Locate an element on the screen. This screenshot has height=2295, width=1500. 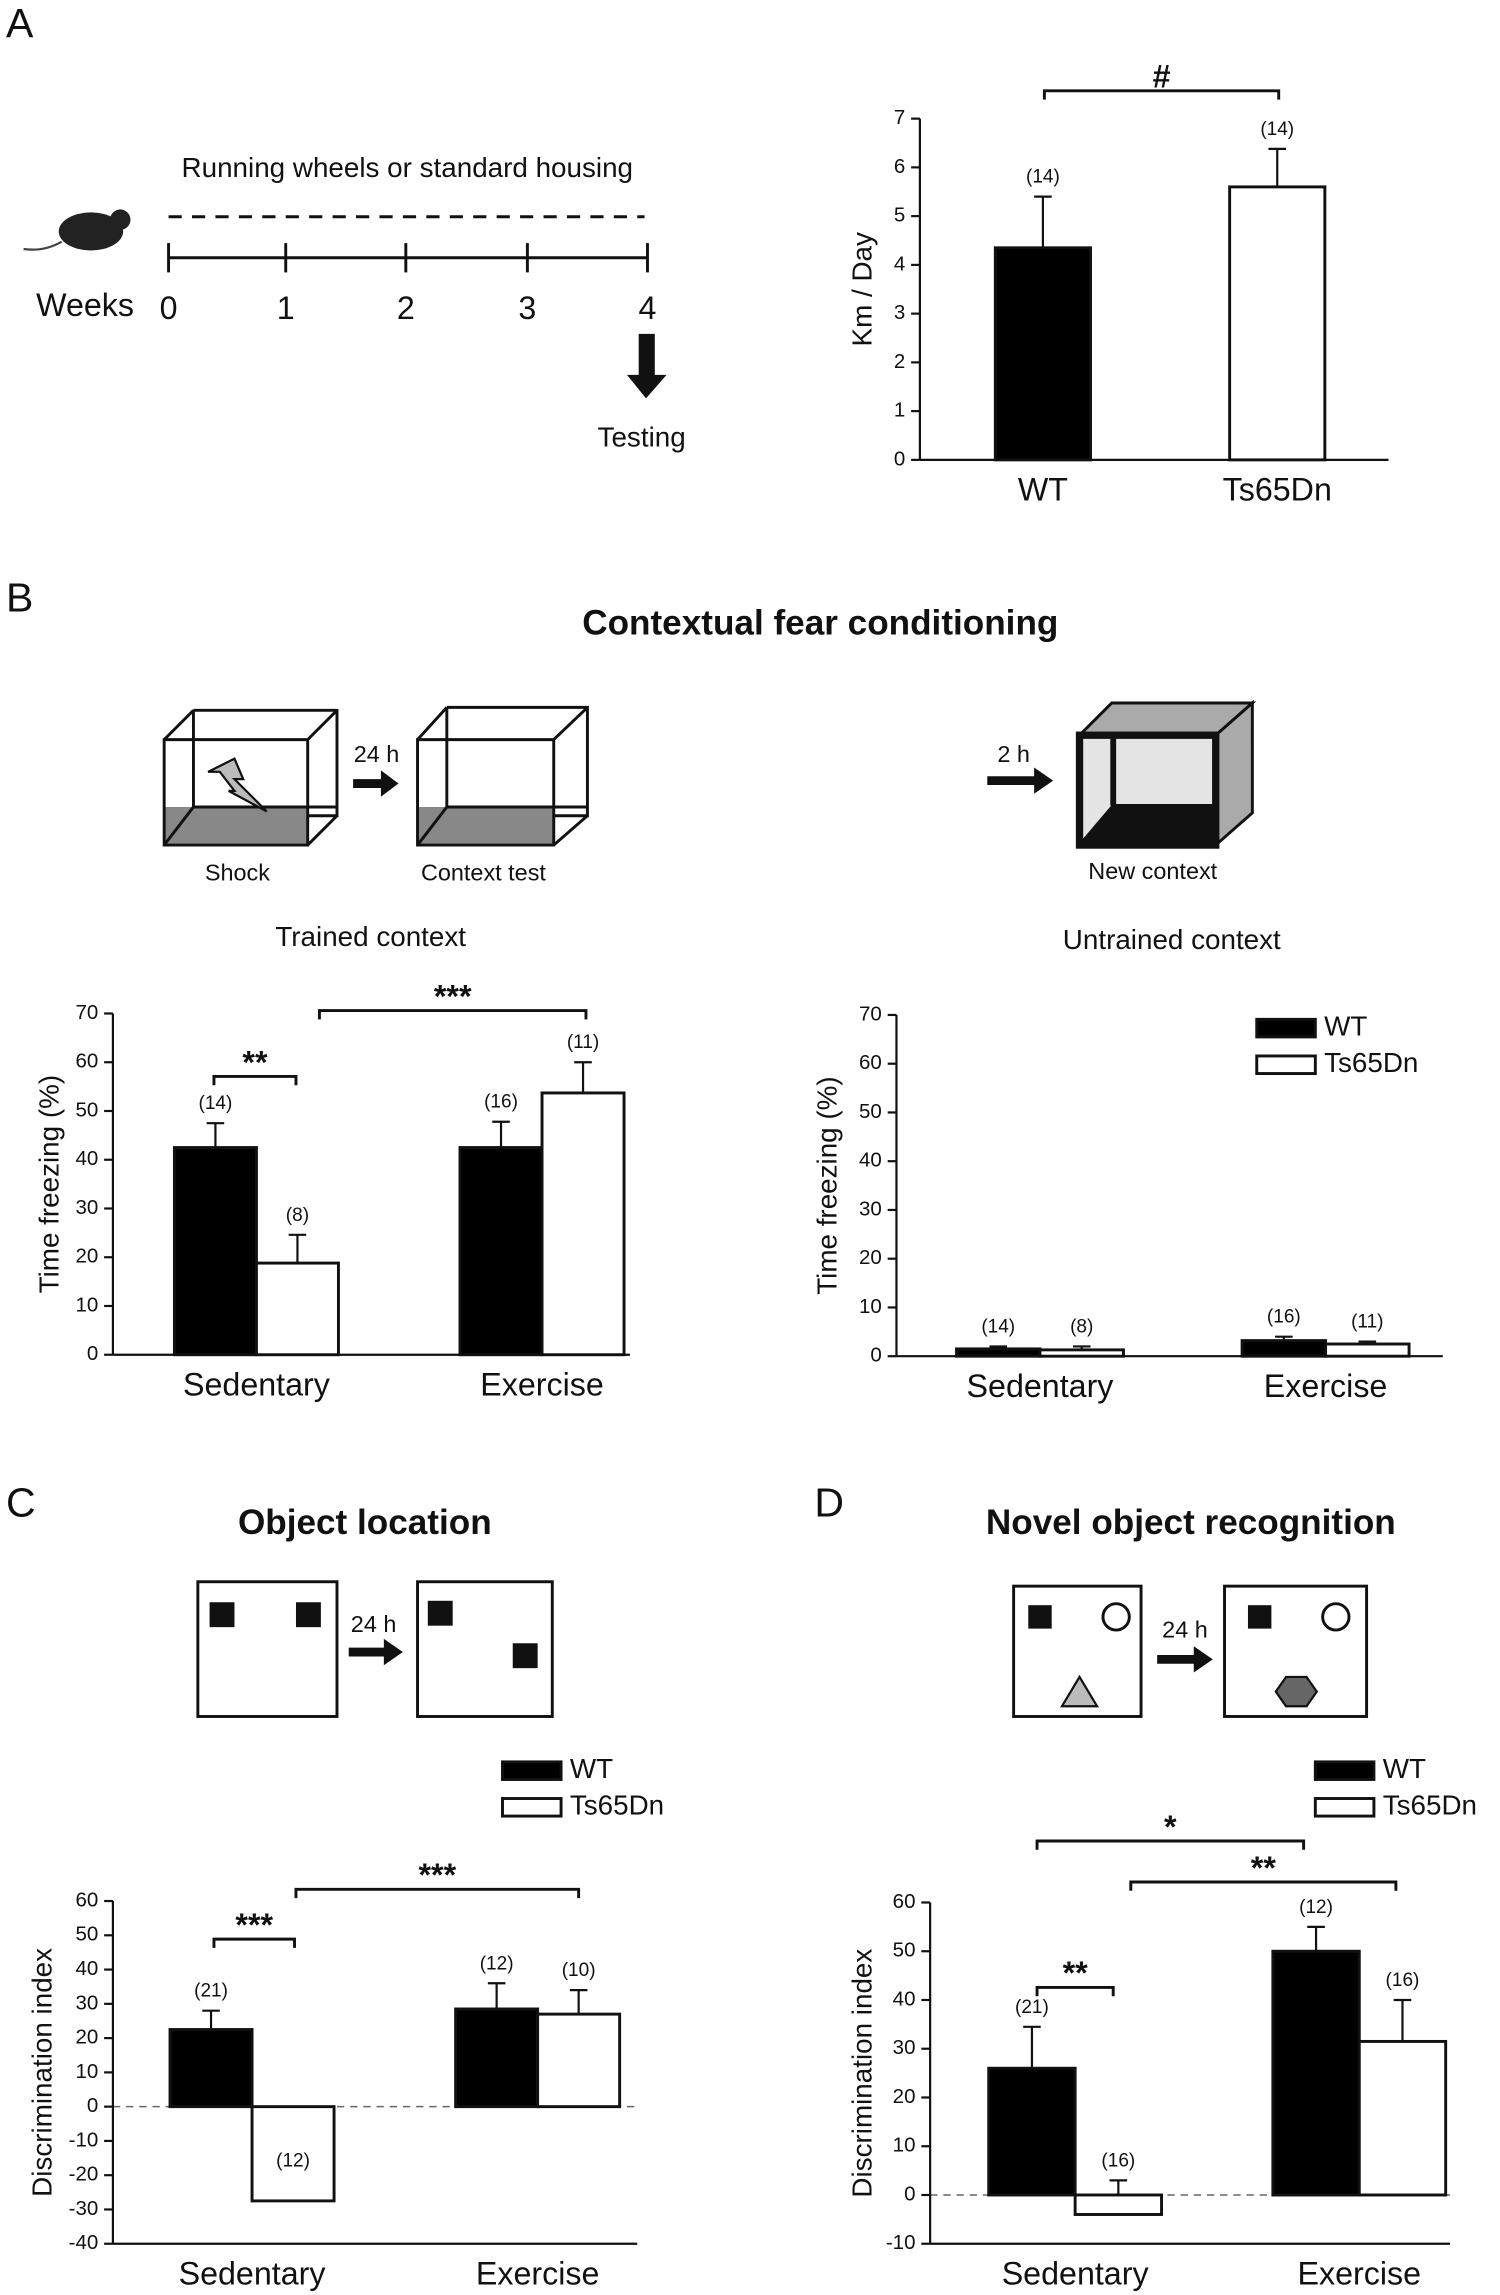
significance-label: * is located at coordinates (1170, 1827).